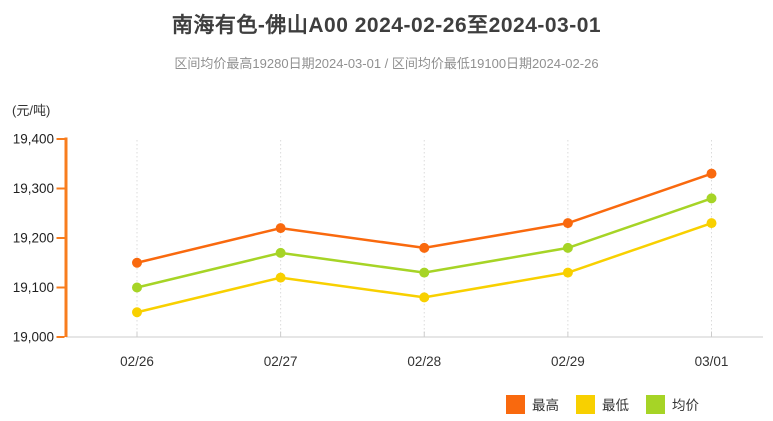 The width and height of the screenshot is (773, 421). What do you see at coordinates (615, 405) in the screenshot?
I see `legend-label: 最低` at bounding box center [615, 405].